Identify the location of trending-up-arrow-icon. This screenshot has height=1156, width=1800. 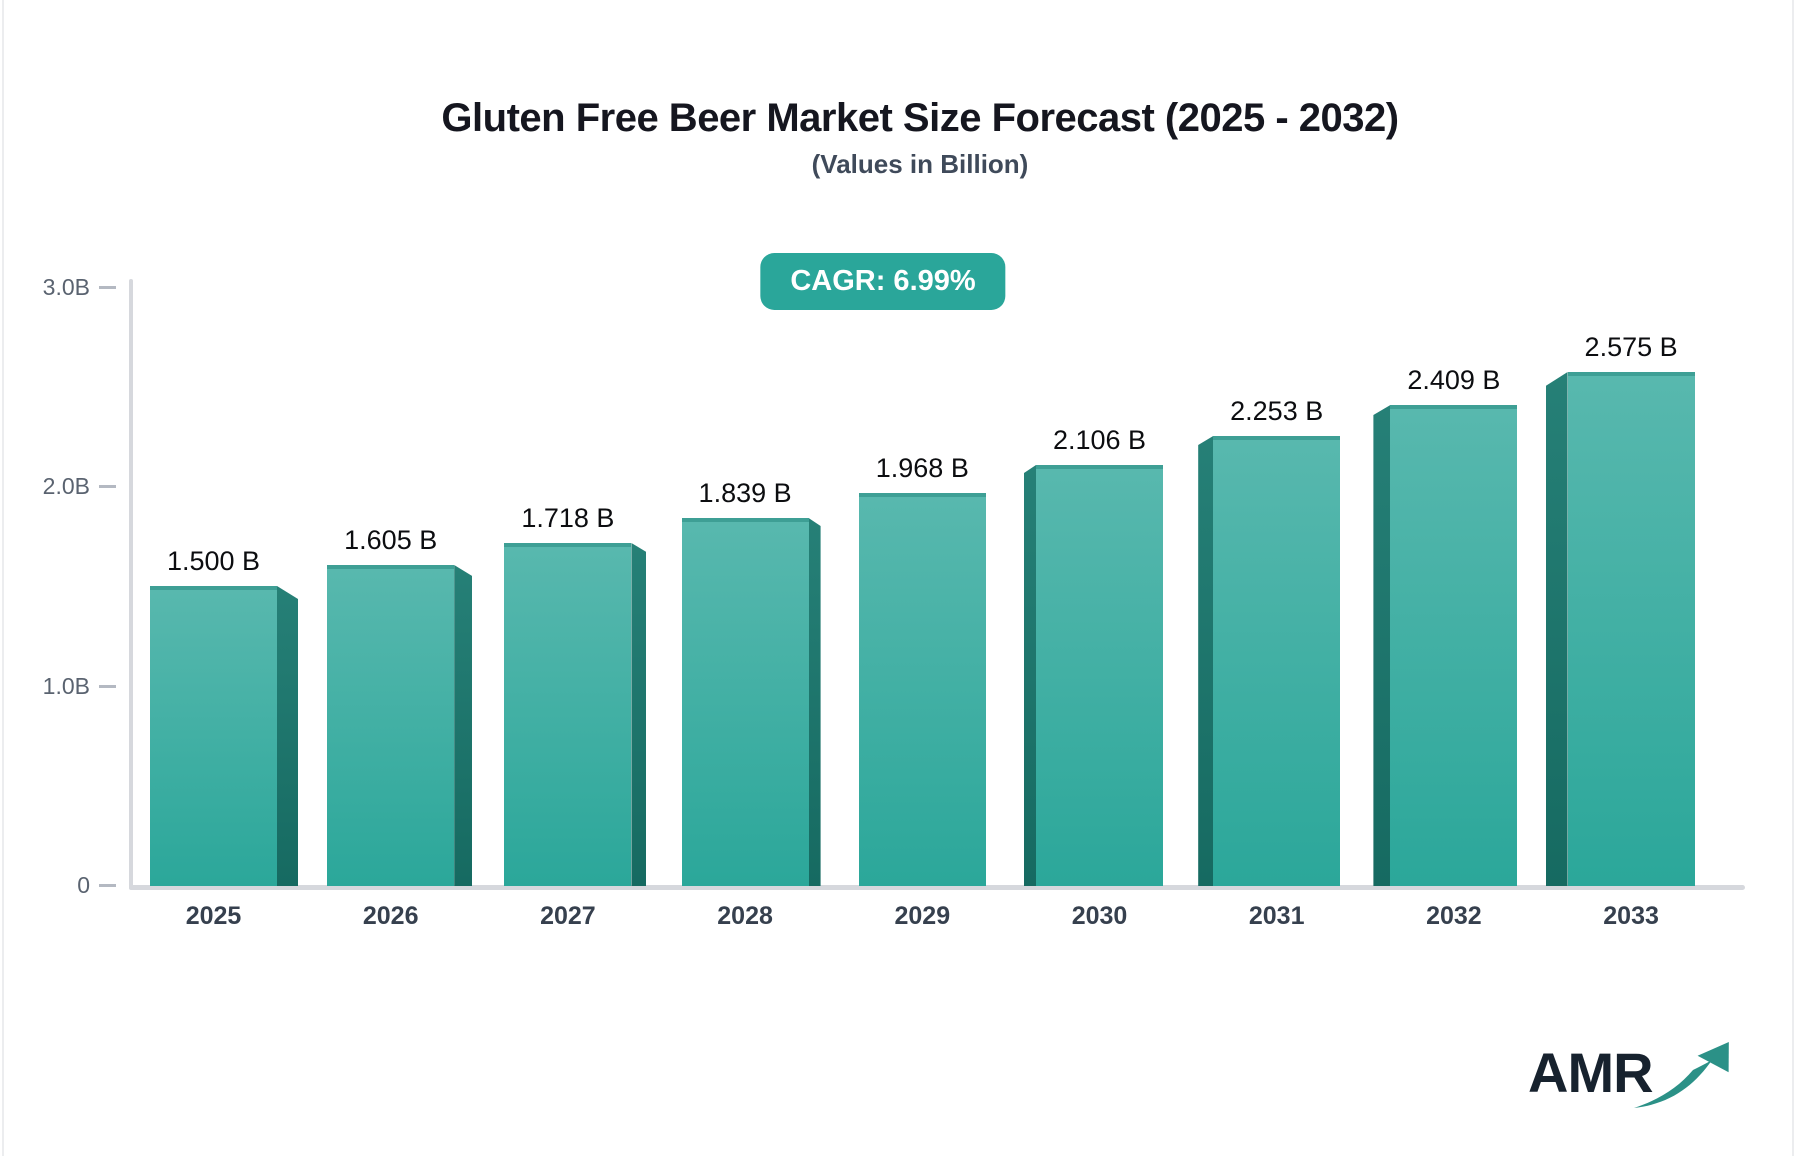
(1681, 1074).